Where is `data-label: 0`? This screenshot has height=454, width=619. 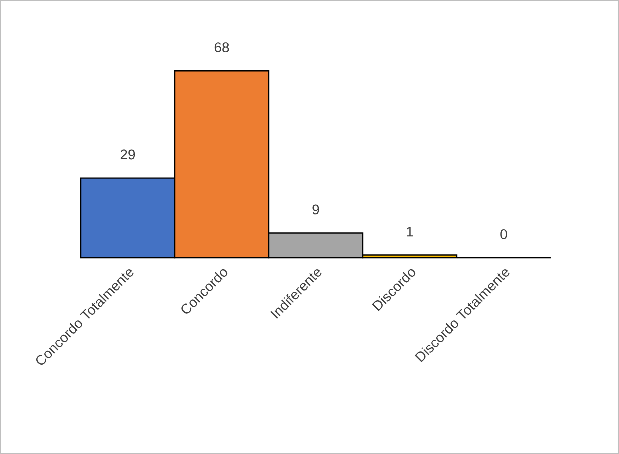
data-label: 0 is located at coordinates (504, 234).